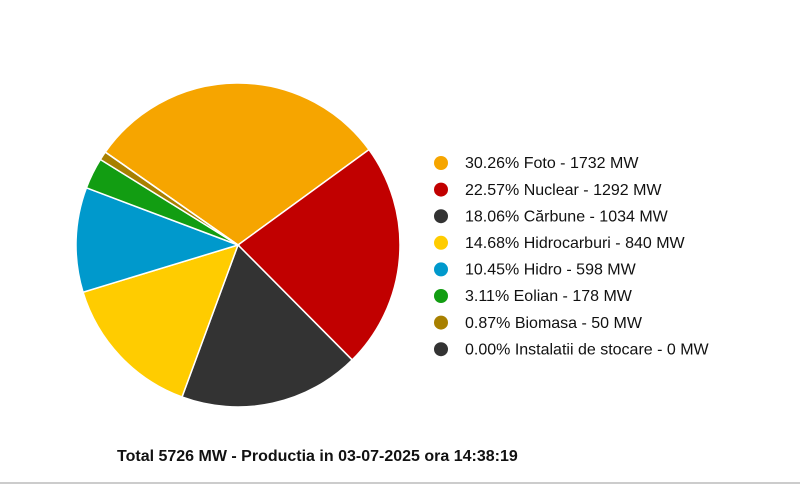 Image resolution: width=800 pixels, height=485 pixels. Describe the element at coordinates (567, 216) in the screenshot. I see `legend-label: 18.06% Cărbune - 1034 MW` at that location.